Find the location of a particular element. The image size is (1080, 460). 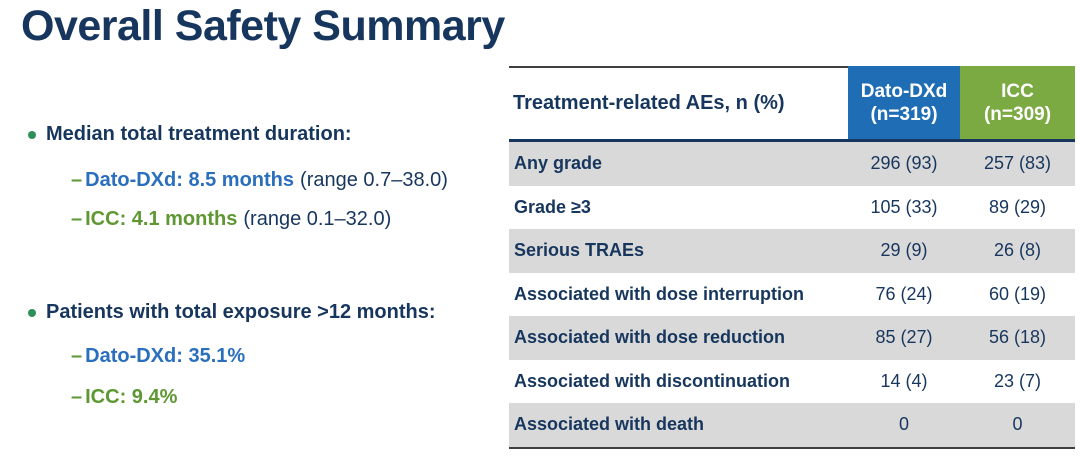

header-divider is located at coordinates (792, 140).